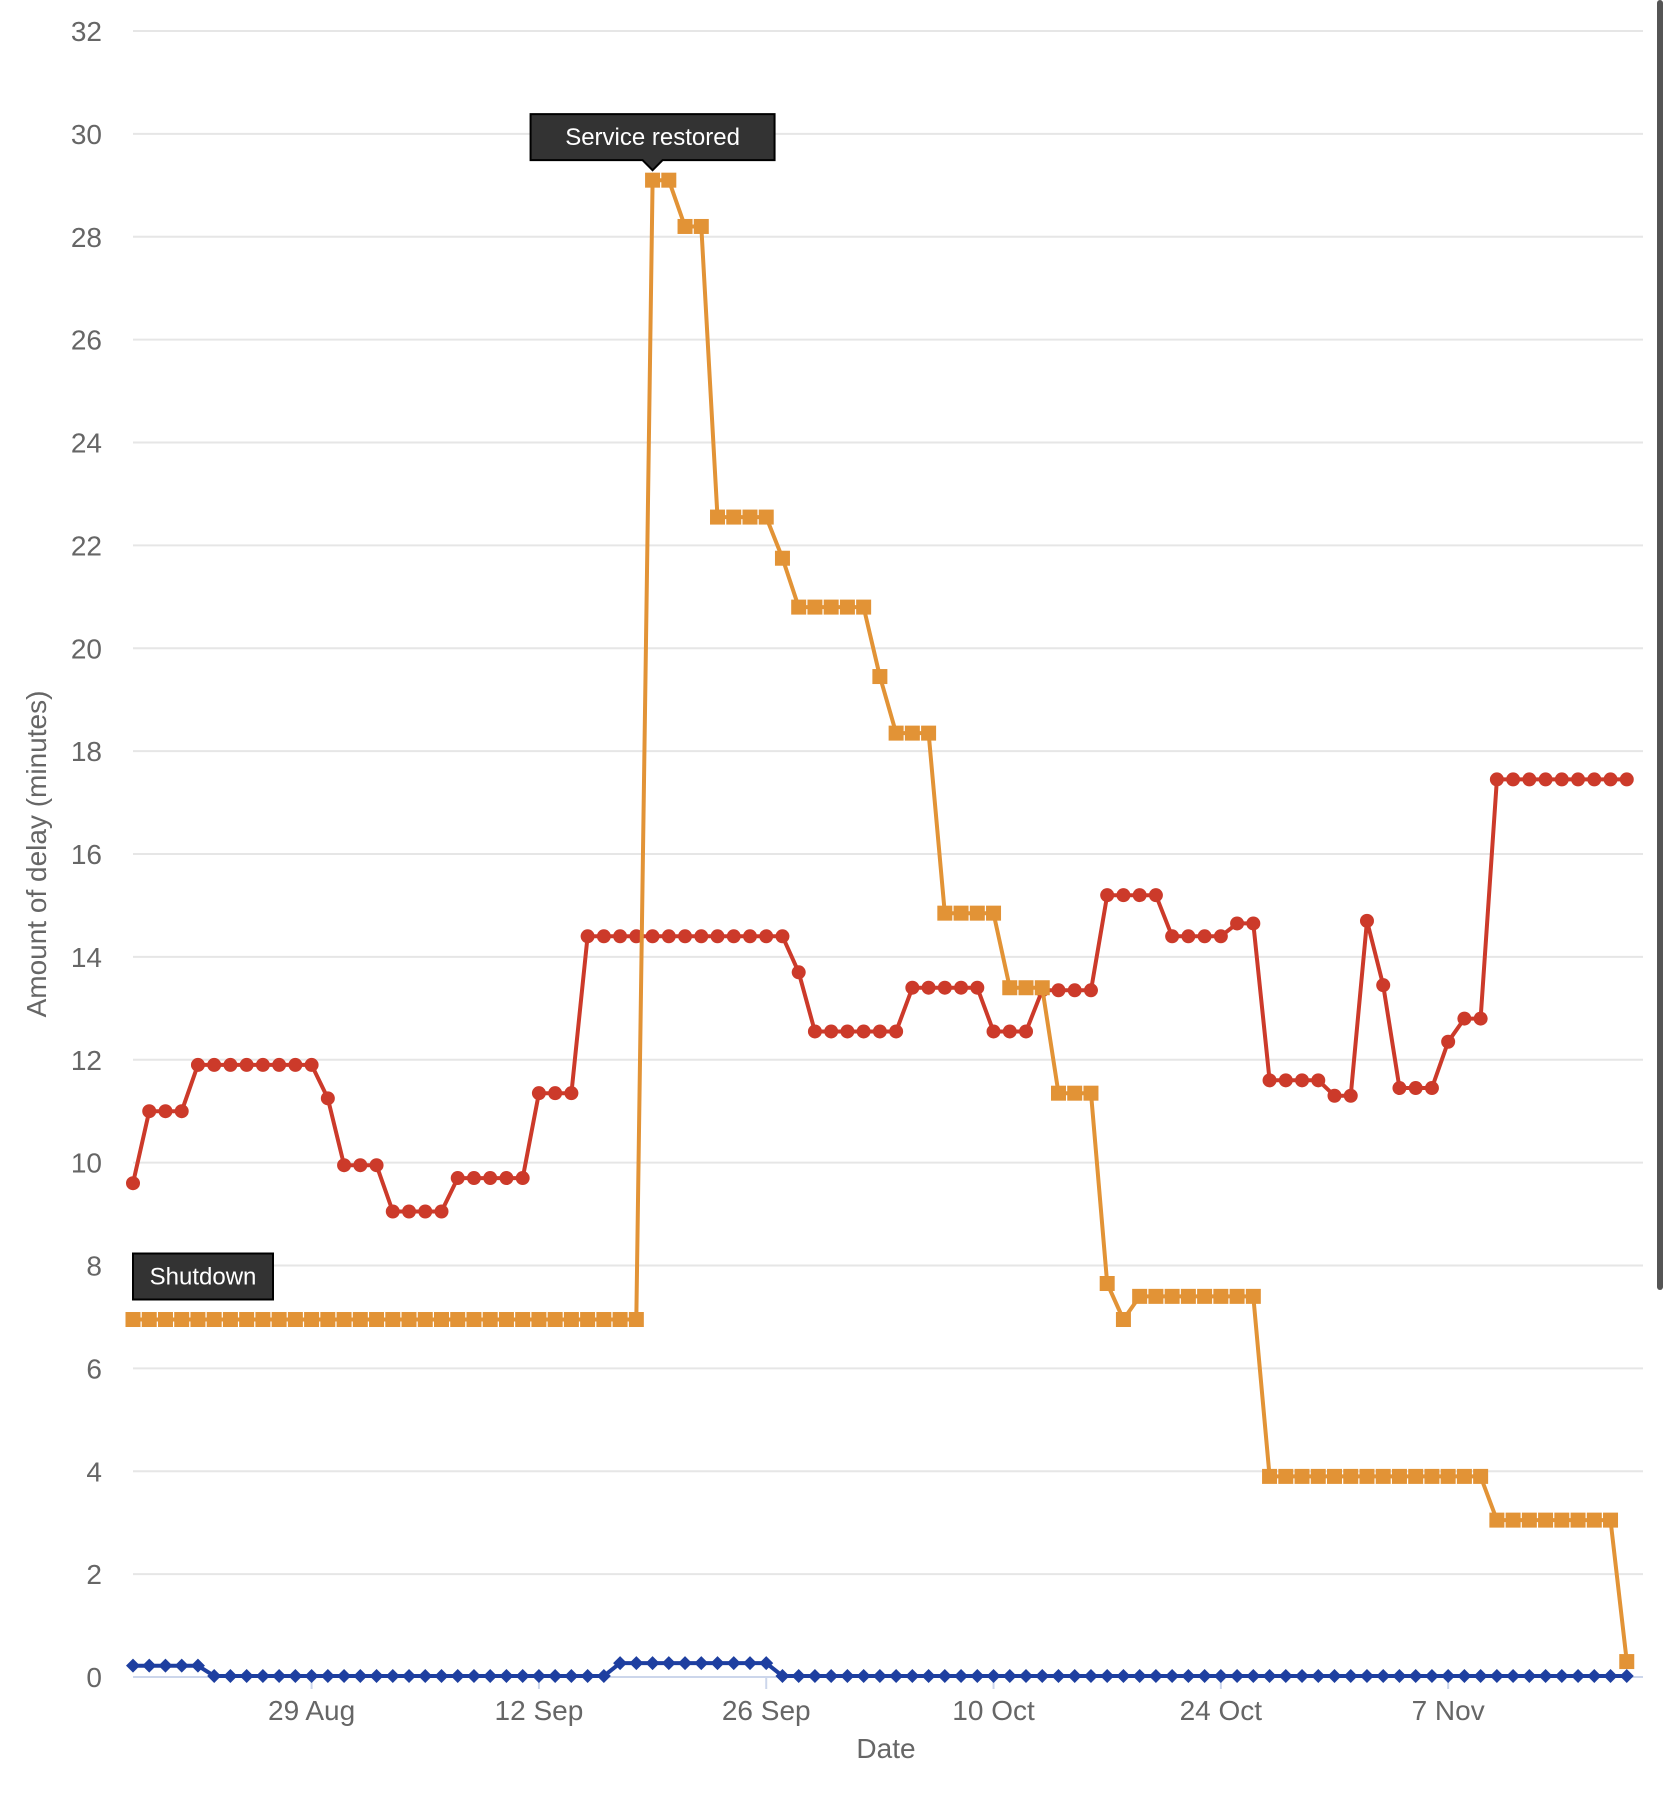 The image size is (1668, 1793). I want to click on annotation-box, so click(203, 1276).